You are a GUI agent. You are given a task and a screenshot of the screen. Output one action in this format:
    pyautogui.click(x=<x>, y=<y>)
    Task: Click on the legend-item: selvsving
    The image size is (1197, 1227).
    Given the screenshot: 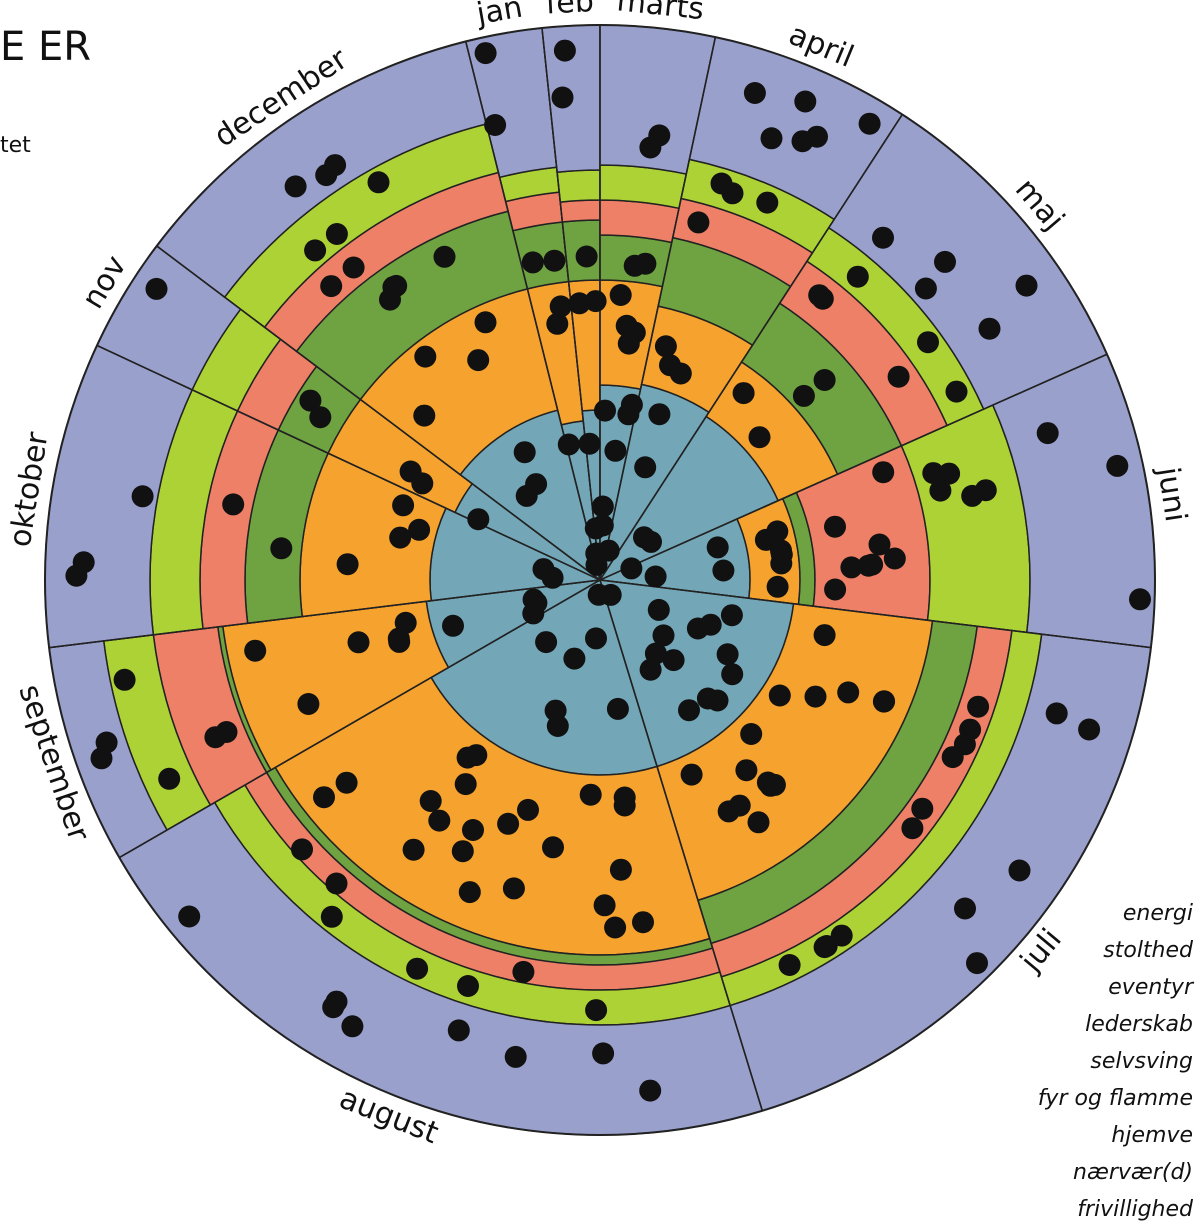 What is the action you would take?
    pyautogui.click(x=1141, y=1061)
    